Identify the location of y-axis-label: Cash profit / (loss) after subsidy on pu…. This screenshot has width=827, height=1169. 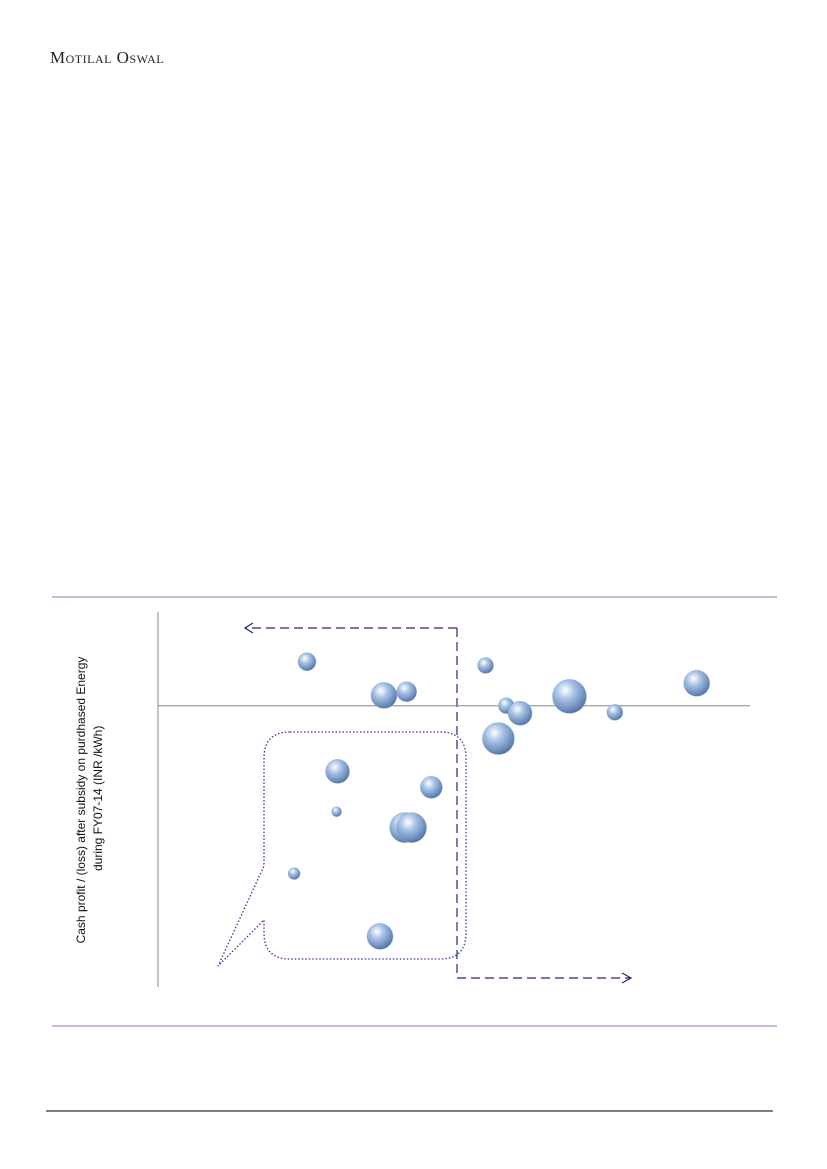
(89, 800).